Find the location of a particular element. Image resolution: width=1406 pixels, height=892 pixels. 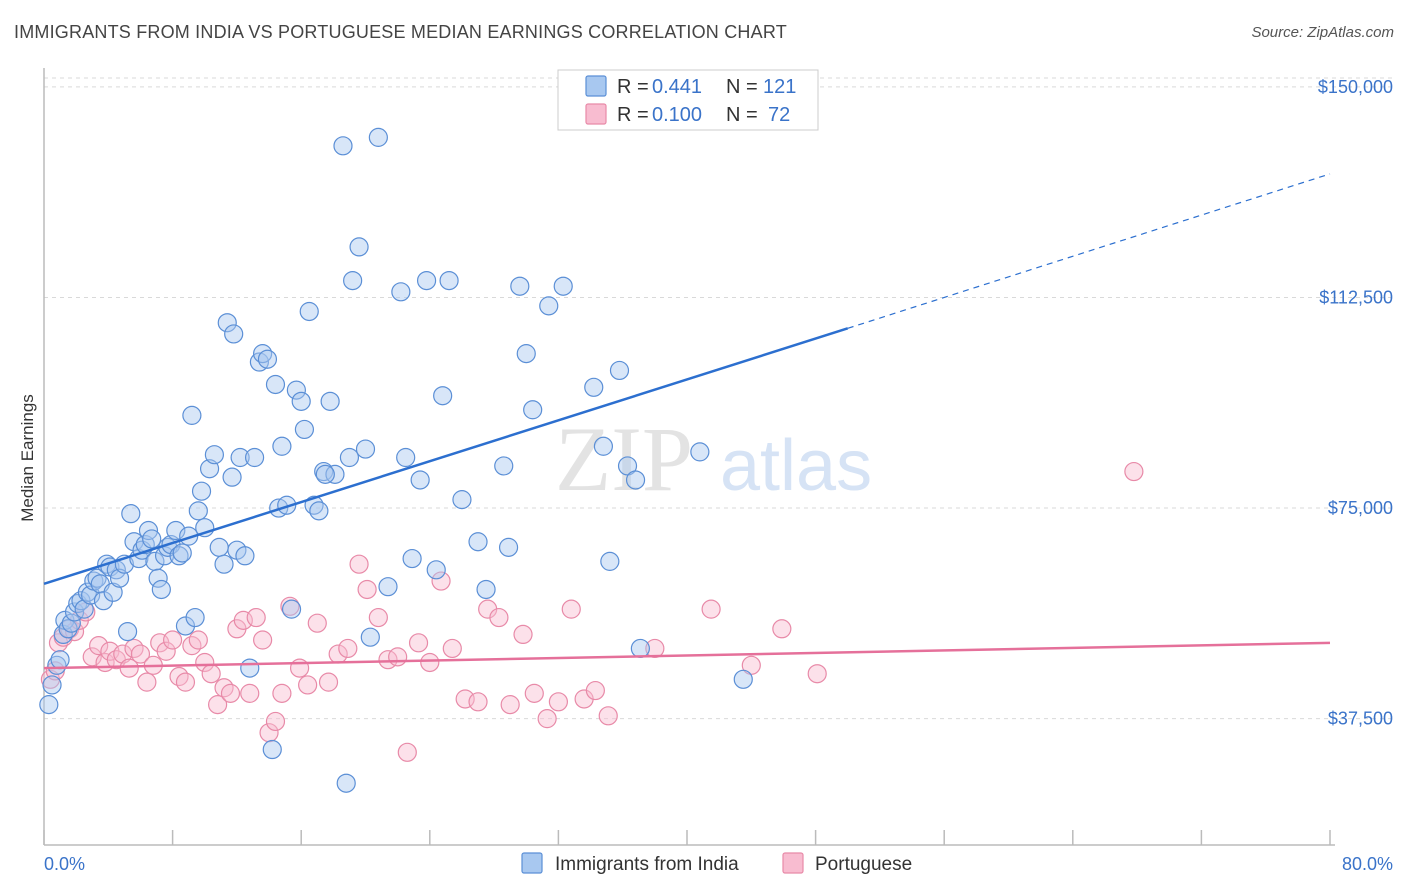

x-tick-label-0: 0.0% is located at coordinates (64, 864).